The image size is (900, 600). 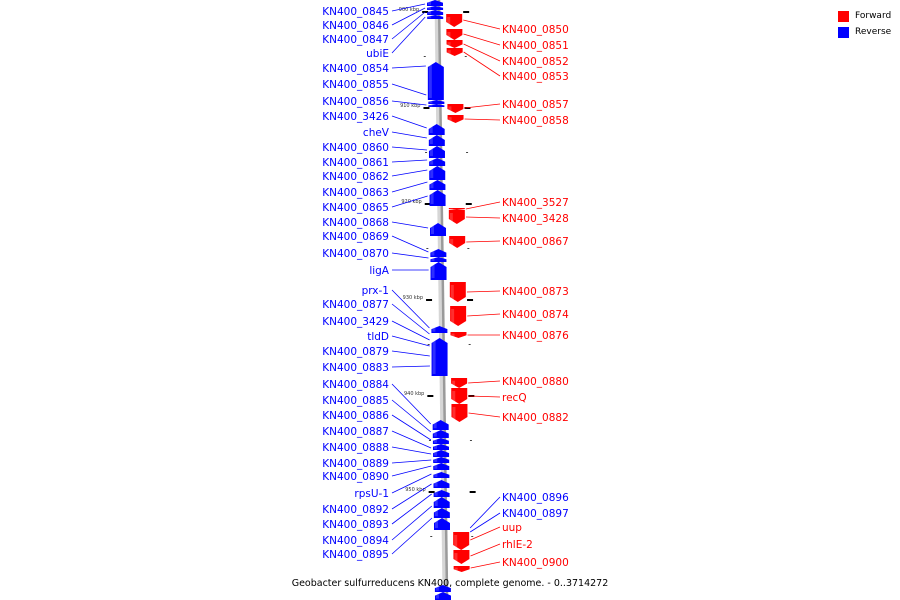 What do you see at coordinates (535, 46) in the screenshot?
I see `forward-gene-label: KN400_0851` at bounding box center [535, 46].